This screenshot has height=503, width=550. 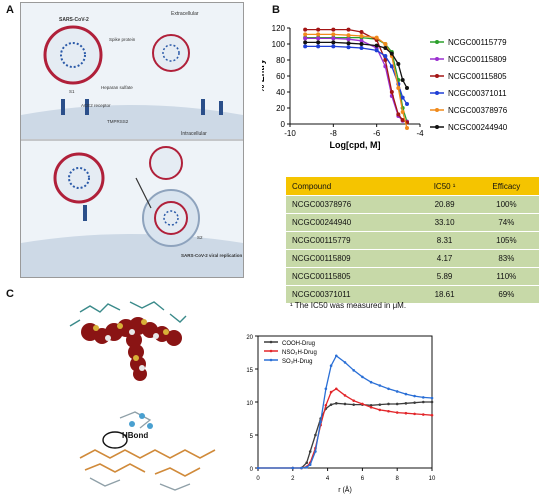 I want to click on y-tick-label: 15, so click(x=249, y=371).